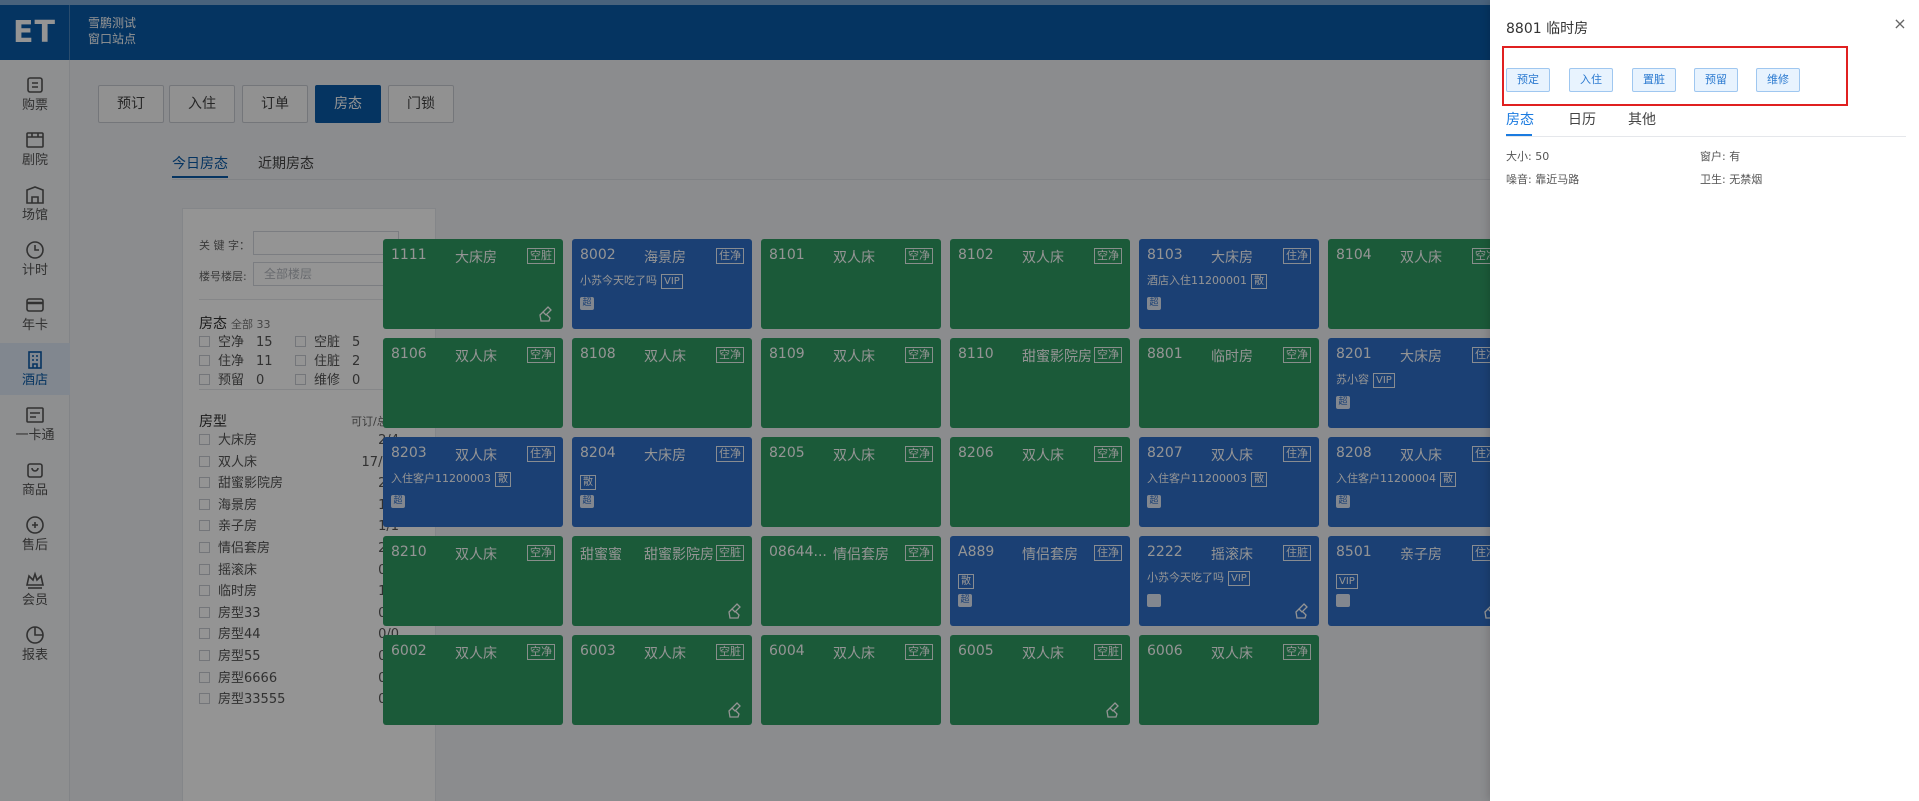  Describe the element at coordinates (851, 482) in the screenshot. I see `room-card: 8205 双人床 空净` at that location.